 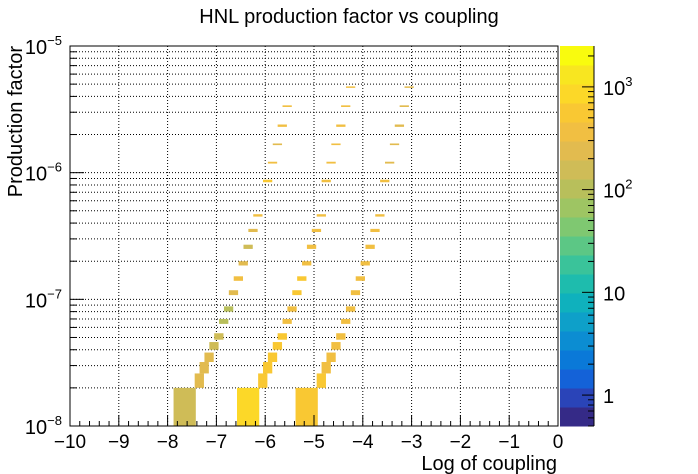 What do you see at coordinates (617, 87) in the screenshot?
I see `color-scale-label: 10³` at bounding box center [617, 87].